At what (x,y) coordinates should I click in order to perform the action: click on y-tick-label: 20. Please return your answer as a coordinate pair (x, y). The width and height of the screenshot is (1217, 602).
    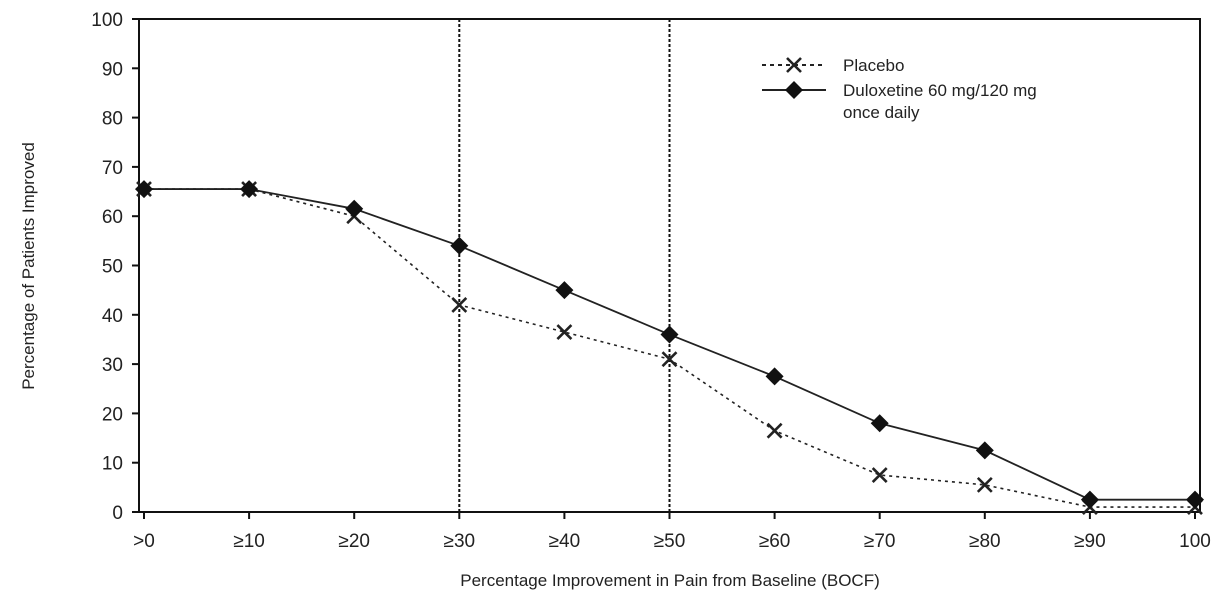
    Looking at the image, I should click on (112, 414).